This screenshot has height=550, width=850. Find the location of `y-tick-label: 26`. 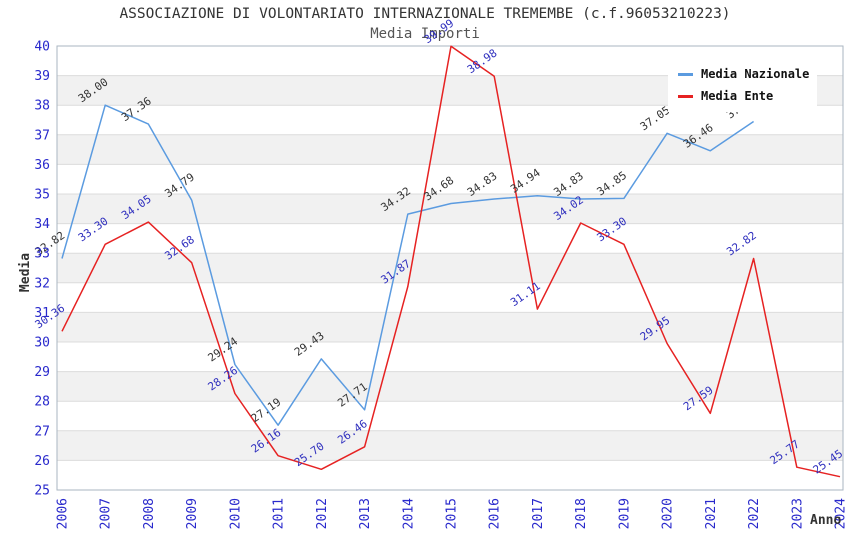

y-tick-label: 26 is located at coordinates (42, 461).